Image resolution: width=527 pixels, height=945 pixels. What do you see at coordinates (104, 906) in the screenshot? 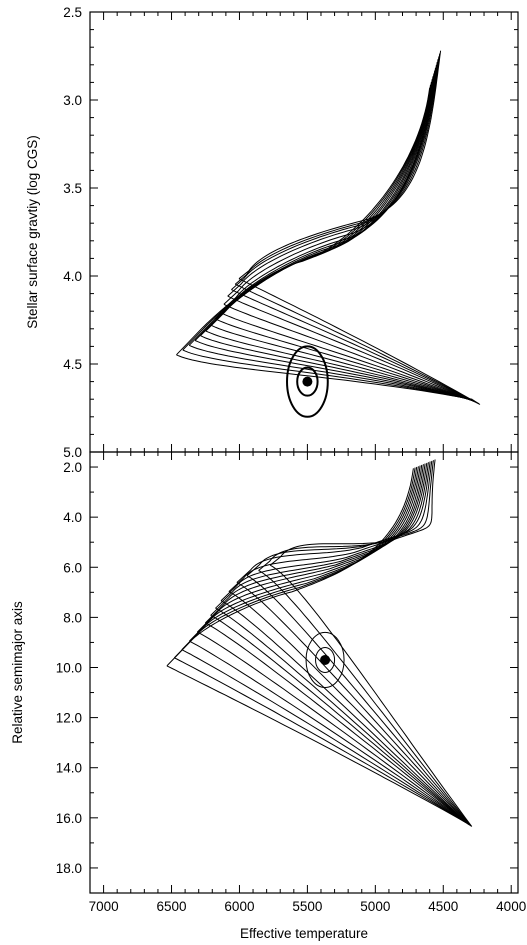
I see `x-tick-label: 7000` at bounding box center [104, 906].